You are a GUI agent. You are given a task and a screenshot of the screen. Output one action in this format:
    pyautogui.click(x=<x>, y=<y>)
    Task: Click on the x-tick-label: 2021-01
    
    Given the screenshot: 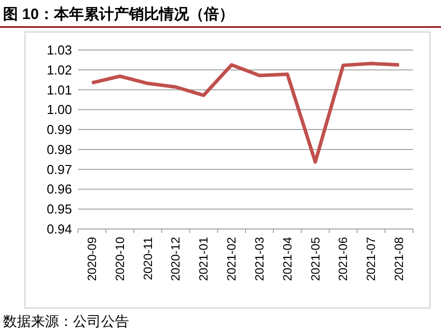 What is the action you would take?
    pyautogui.click(x=203, y=259)
    